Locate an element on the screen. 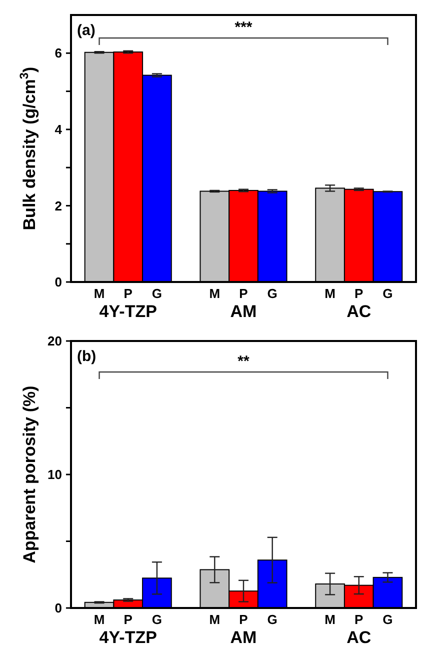 This screenshot has height=648, width=422. y-tick-label: 2 is located at coordinates (58, 206).